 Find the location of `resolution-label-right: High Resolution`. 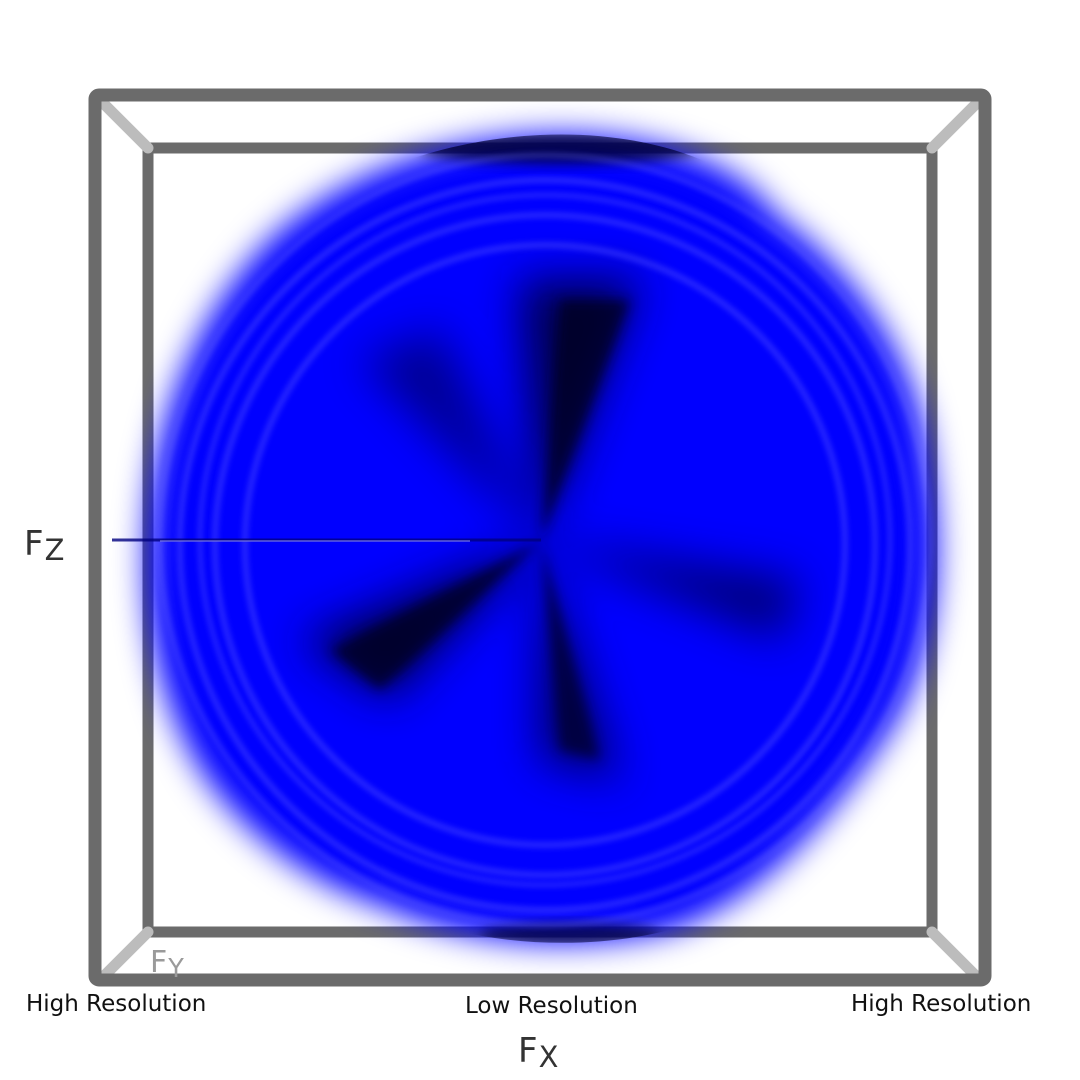

resolution-label-right: High Resolution is located at coordinates (941, 1004).